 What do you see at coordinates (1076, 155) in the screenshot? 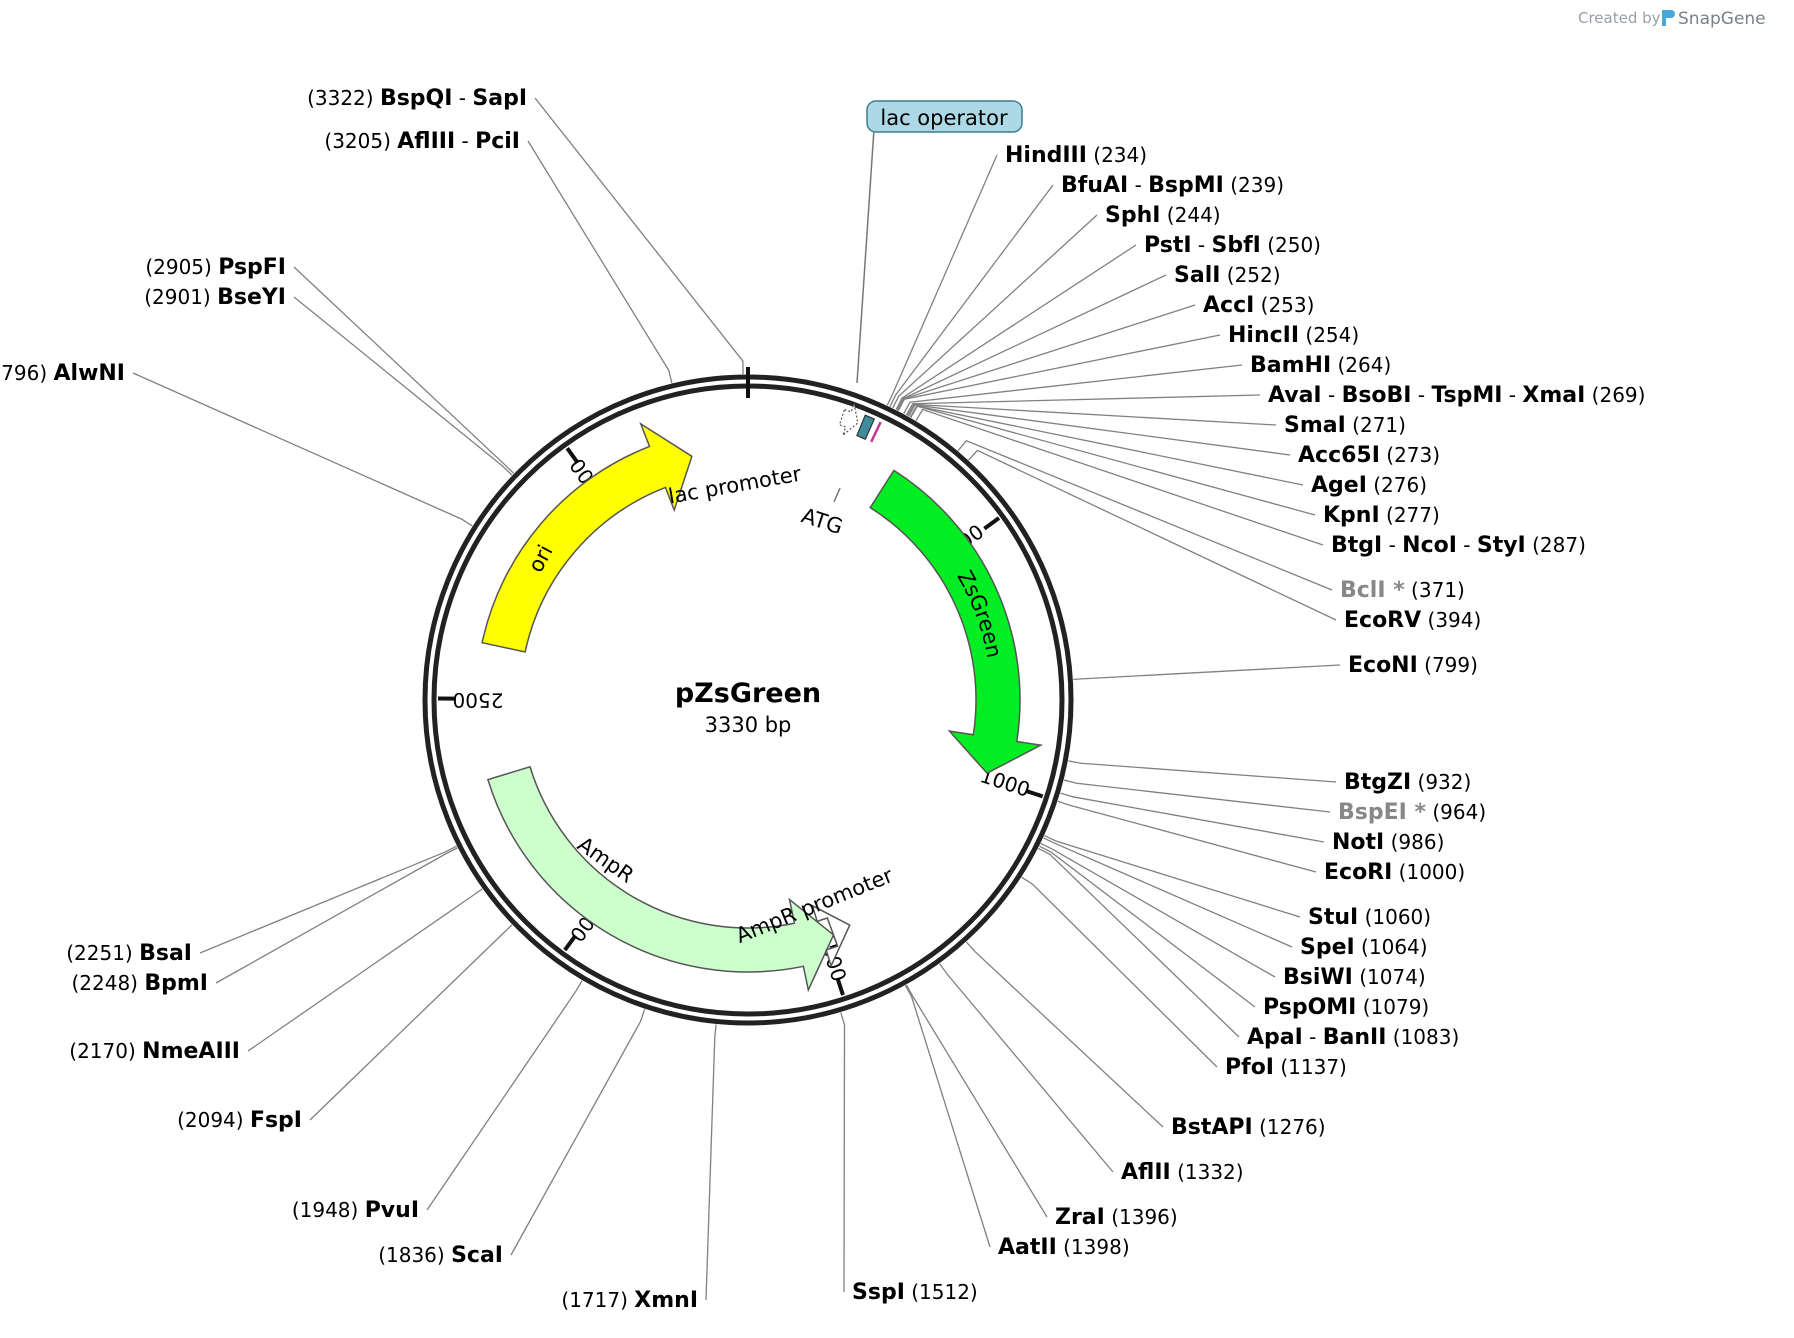
I see `svg-text: HindIII (234)` at bounding box center [1076, 155].